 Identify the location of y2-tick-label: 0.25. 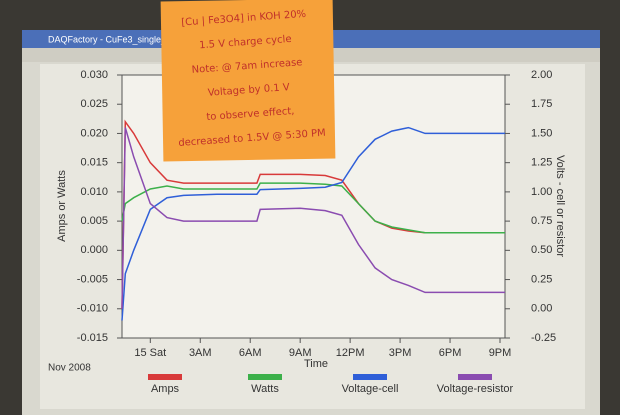
(541, 279).